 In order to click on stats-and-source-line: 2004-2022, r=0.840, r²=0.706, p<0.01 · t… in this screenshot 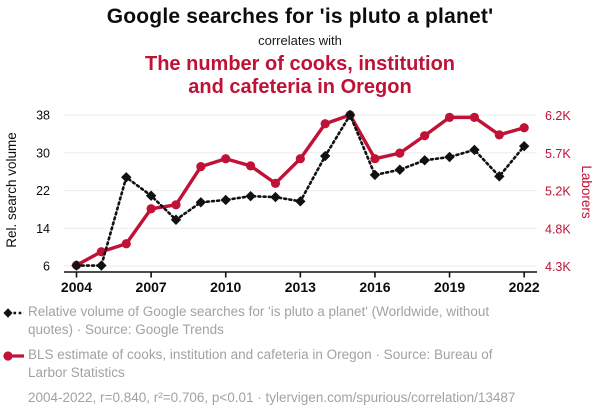, I will do `click(272, 398)`.